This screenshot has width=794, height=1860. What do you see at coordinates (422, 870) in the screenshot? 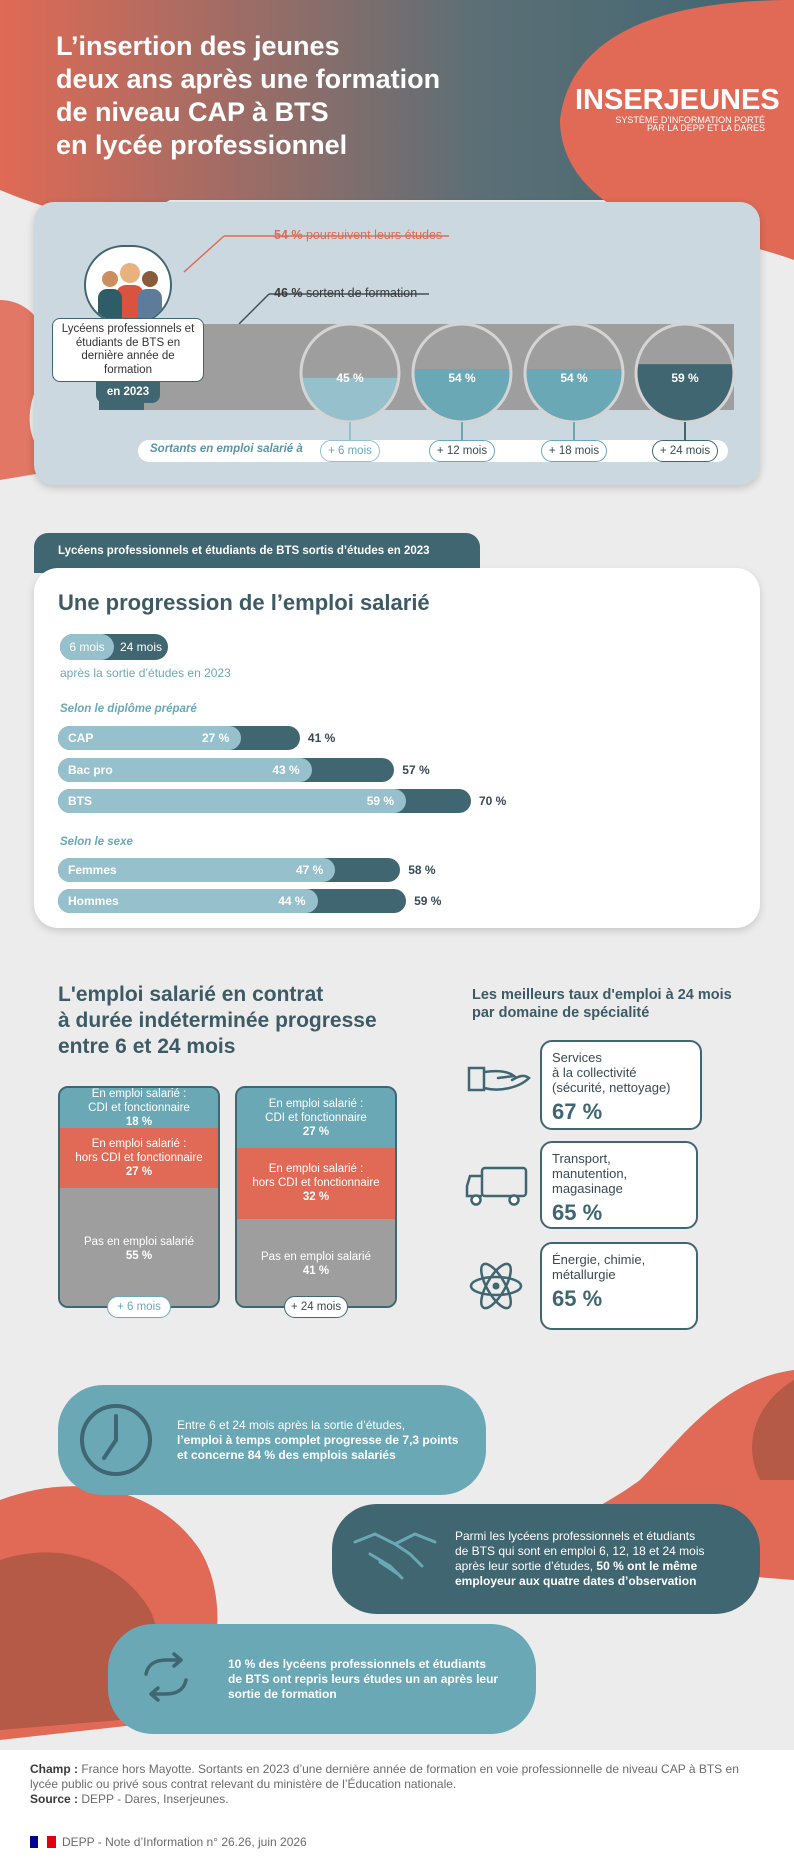
I see `bar-value-24-mois: 58 %` at bounding box center [422, 870].